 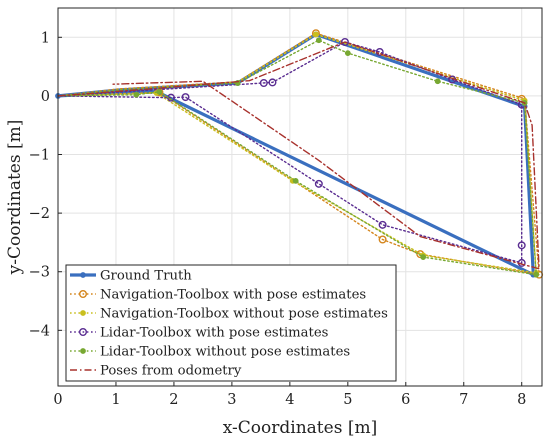 I want to click on legend-entry: Navigation-Toolbox with pose estimates, so click(x=218, y=295).